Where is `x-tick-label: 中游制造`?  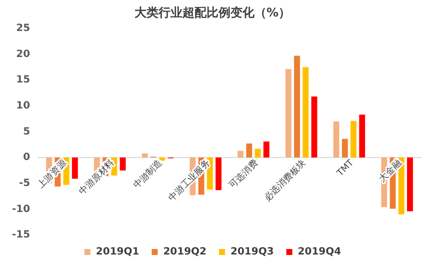
x-tick-label: 中游制造 is located at coordinates (148, 174).